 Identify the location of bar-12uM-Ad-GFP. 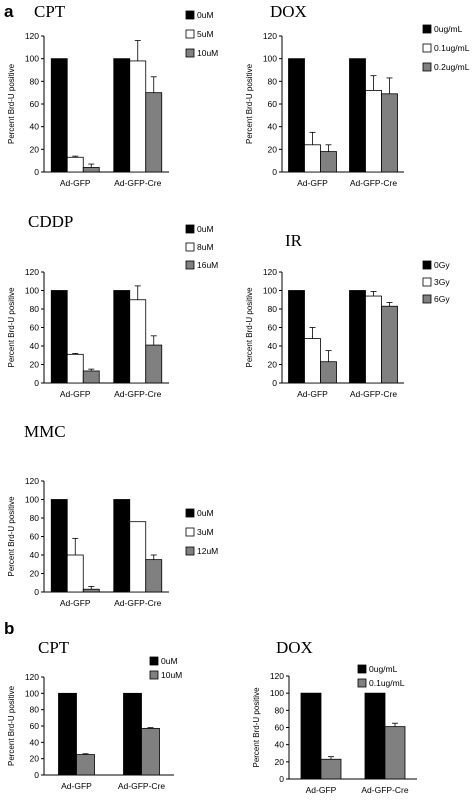
(91, 590).